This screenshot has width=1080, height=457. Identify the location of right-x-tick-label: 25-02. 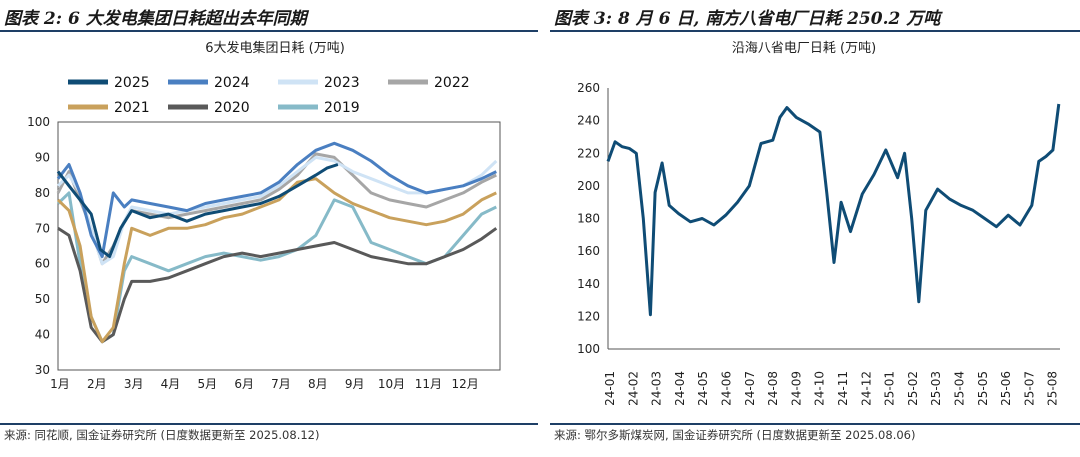
(913, 388).